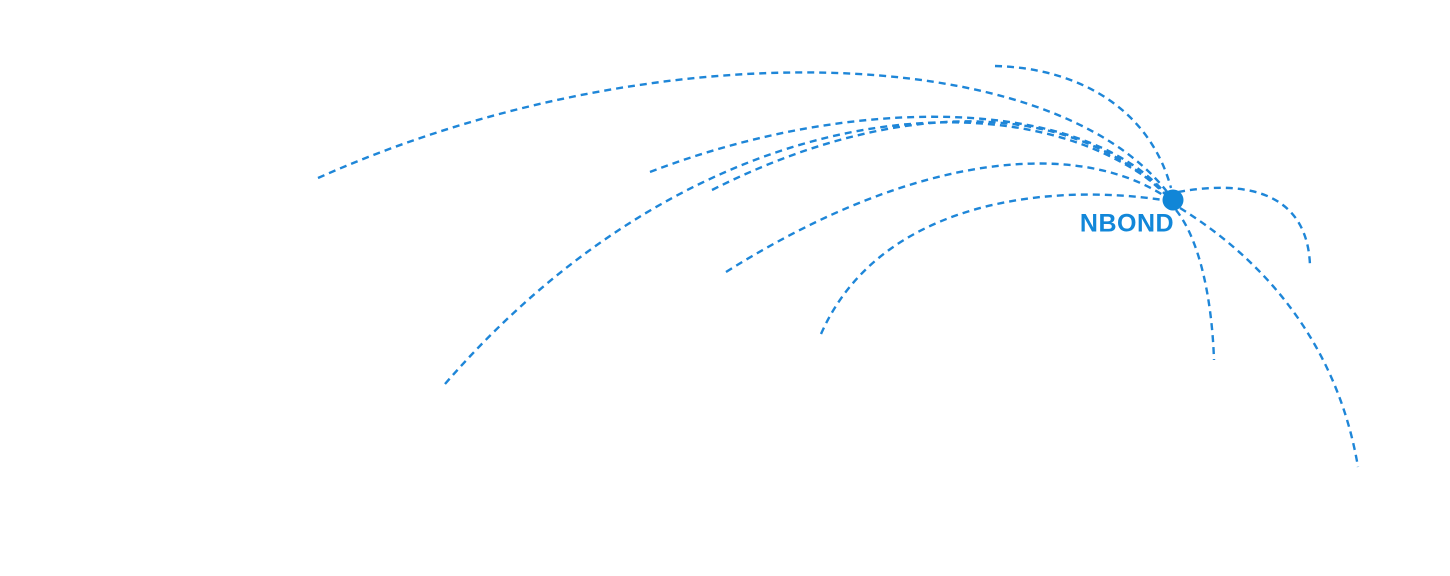 The width and height of the screenshot is (1450, 576). I want to click on node-nbond, so click(1173, 200).